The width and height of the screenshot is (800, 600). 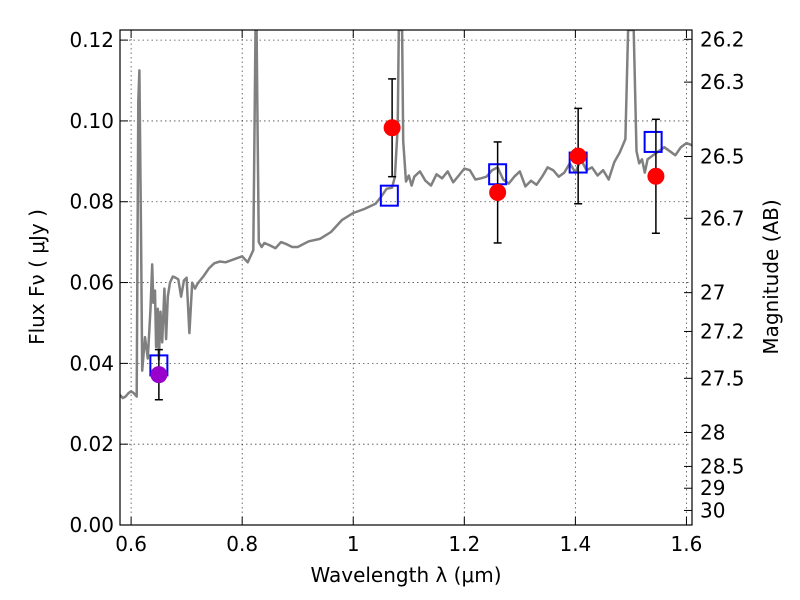 I want to click on mag-tick-label: 26.2, so click(x=722, y=39).